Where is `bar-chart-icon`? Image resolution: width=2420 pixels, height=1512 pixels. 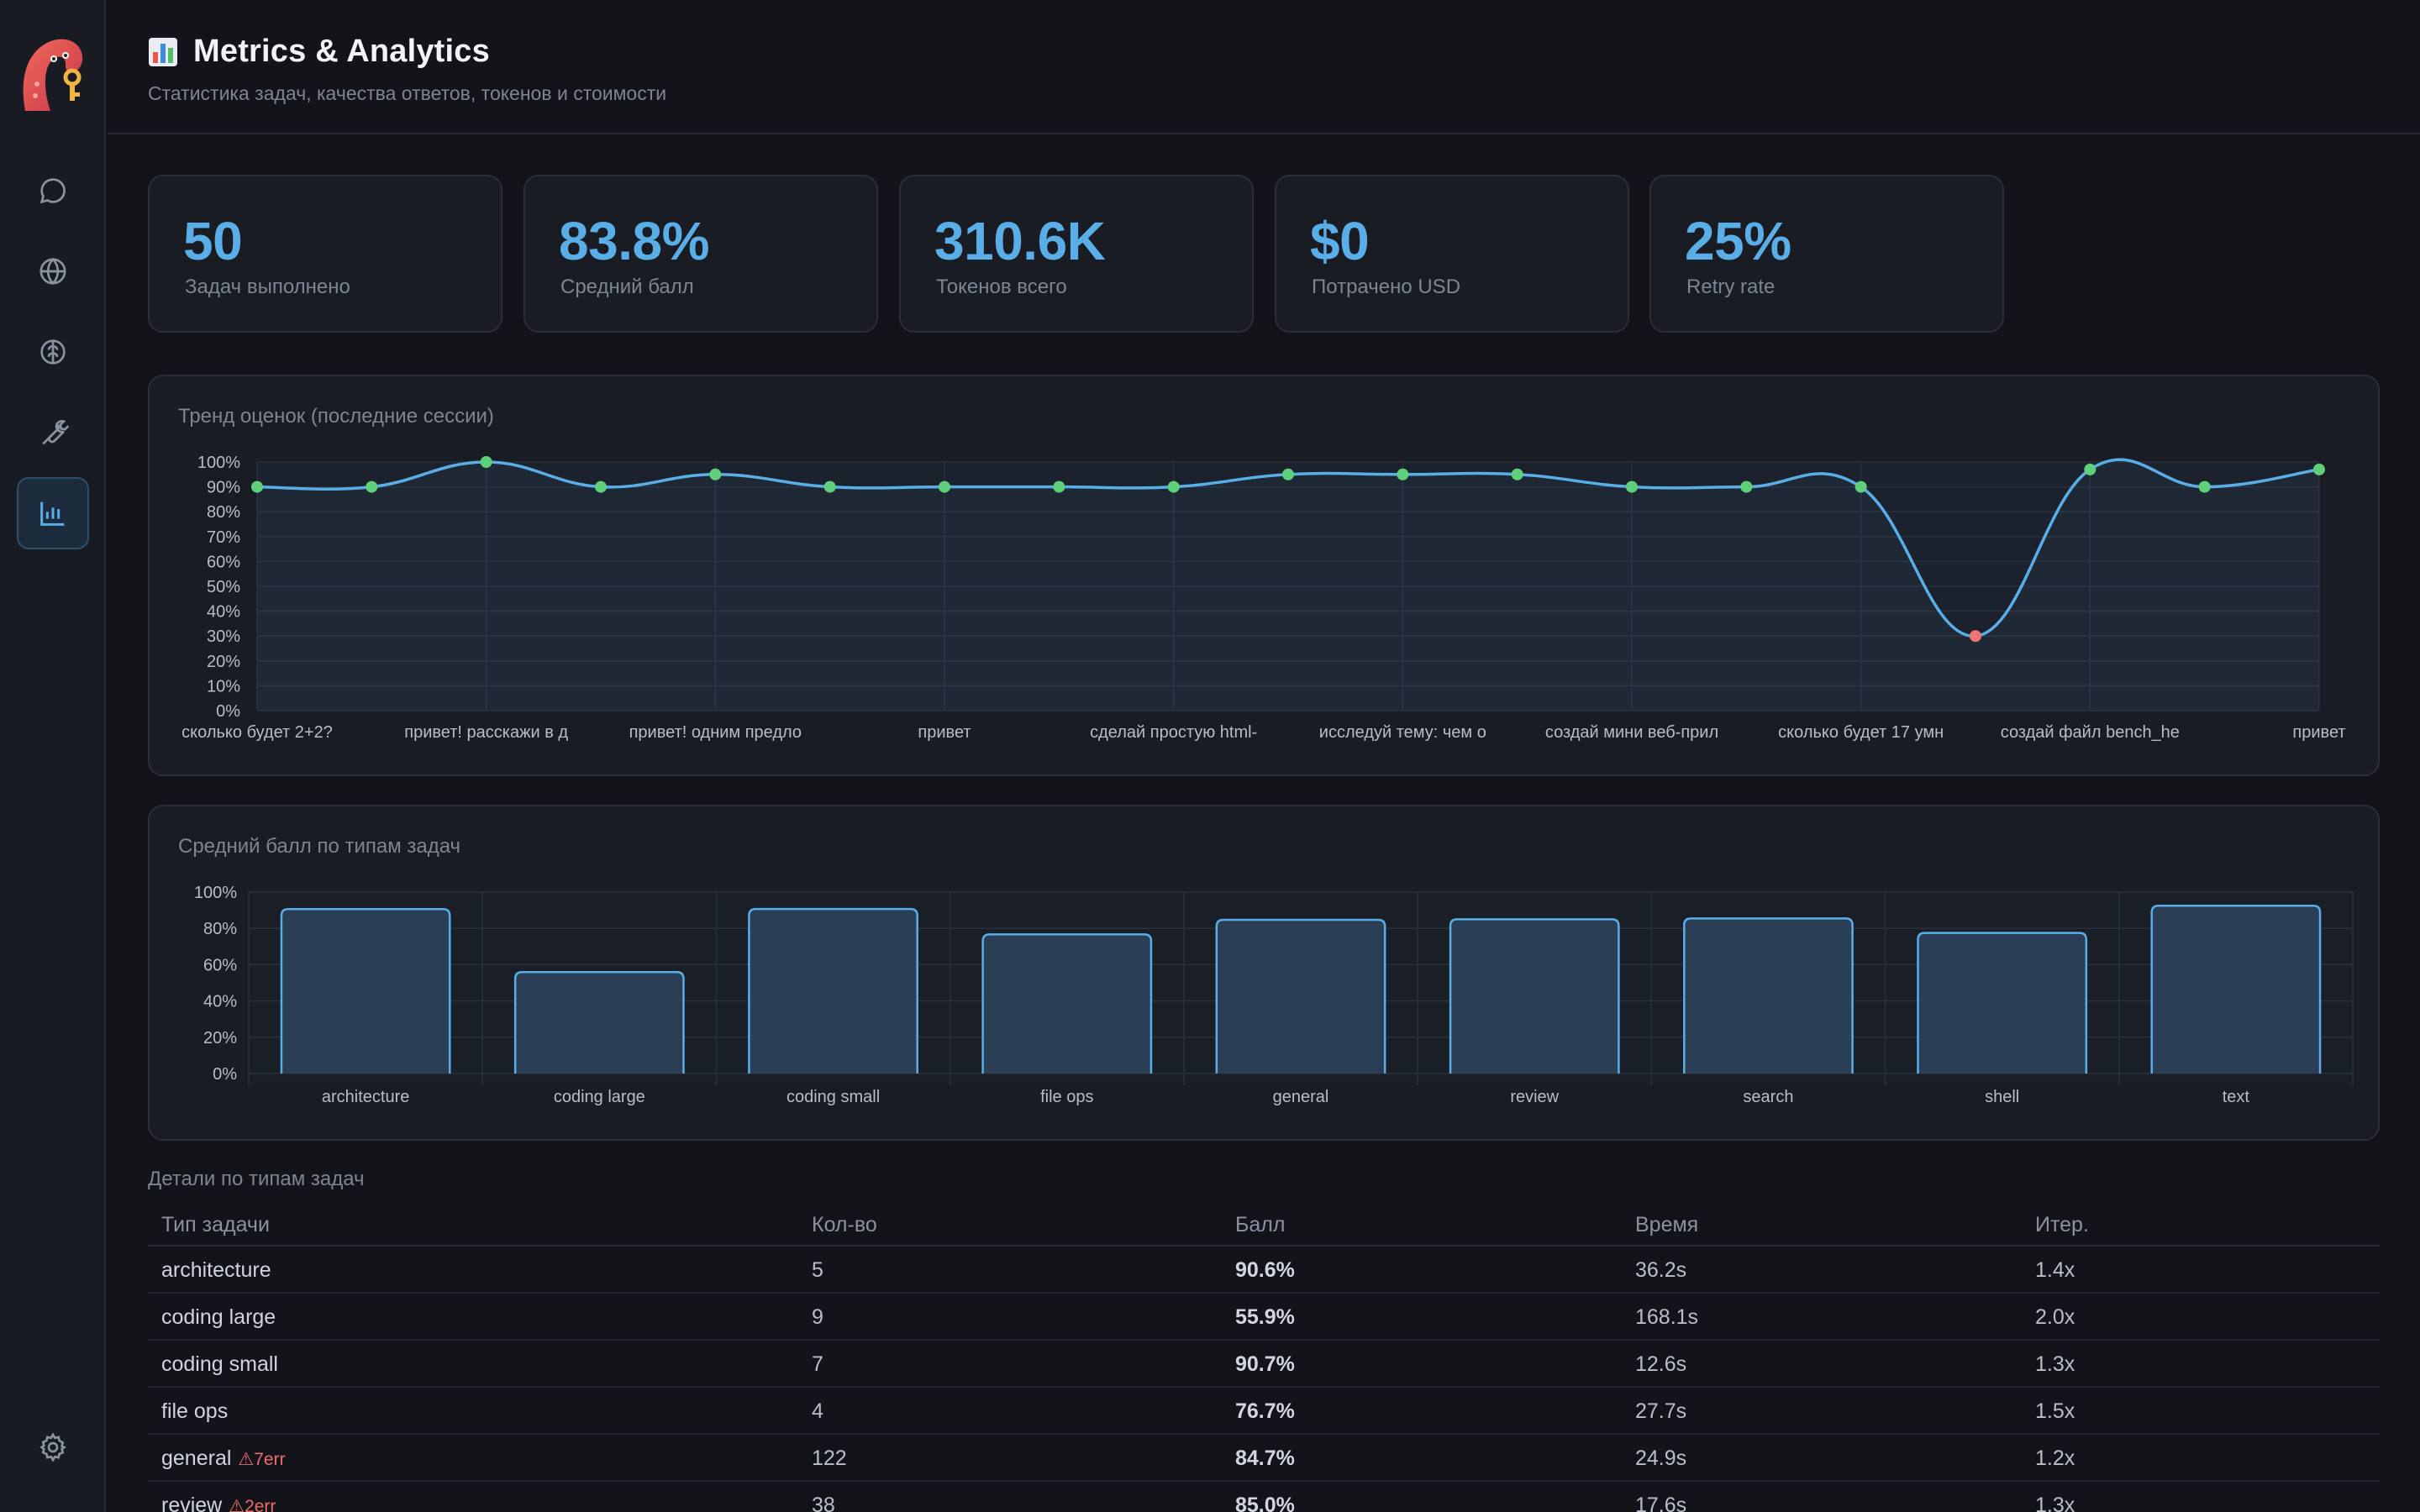 bar-chart-icon is located at coordinates (52, 513).